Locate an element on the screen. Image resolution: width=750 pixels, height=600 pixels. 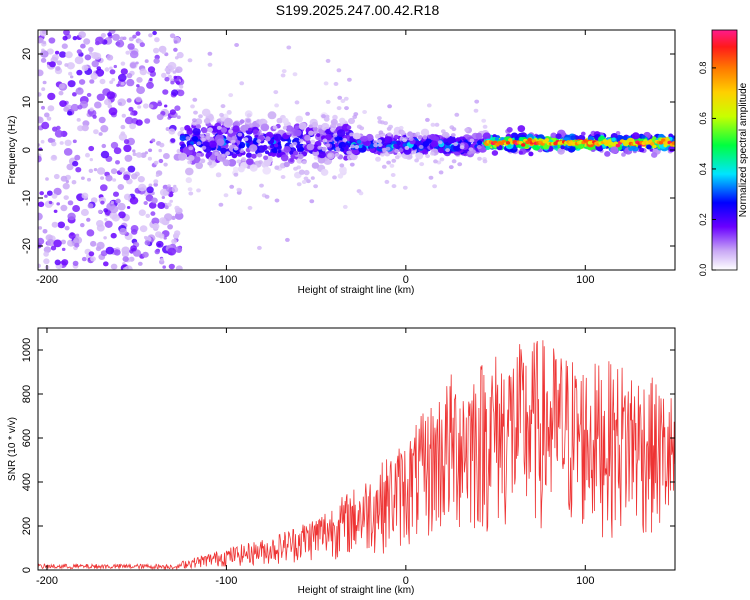
y-tick-label: 0 is located at coordinates (27, 570).